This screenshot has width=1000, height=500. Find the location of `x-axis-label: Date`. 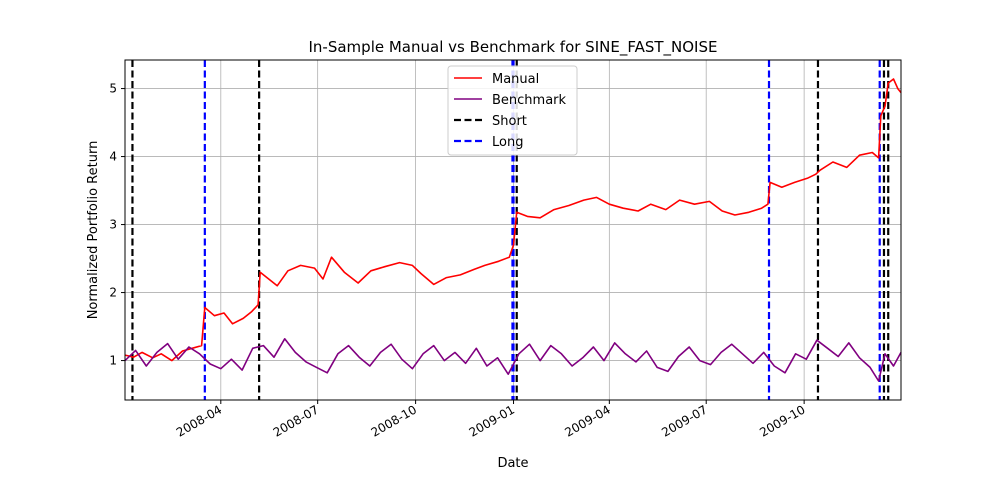

x-axis-label: Date is located at coordinates (512, 463).